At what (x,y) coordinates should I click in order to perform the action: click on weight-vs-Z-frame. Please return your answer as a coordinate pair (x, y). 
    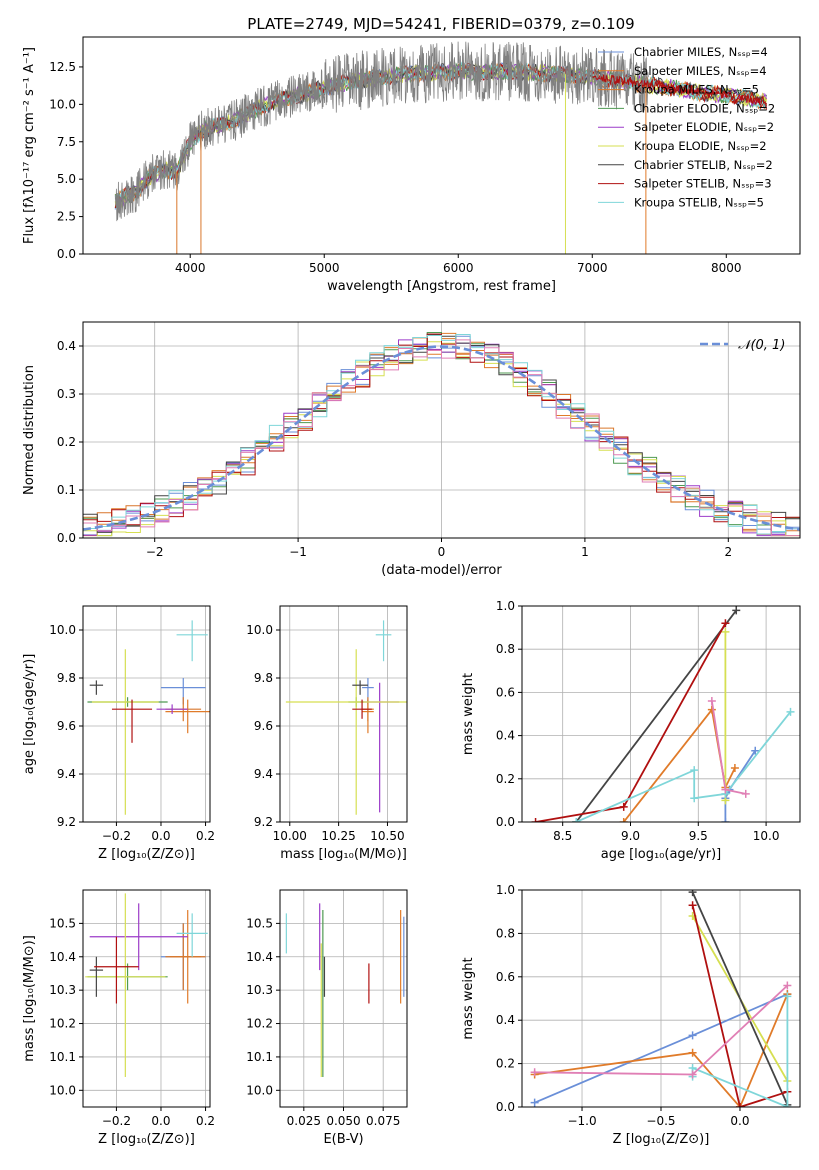
    Looking at the image, I should click on (661, 998).